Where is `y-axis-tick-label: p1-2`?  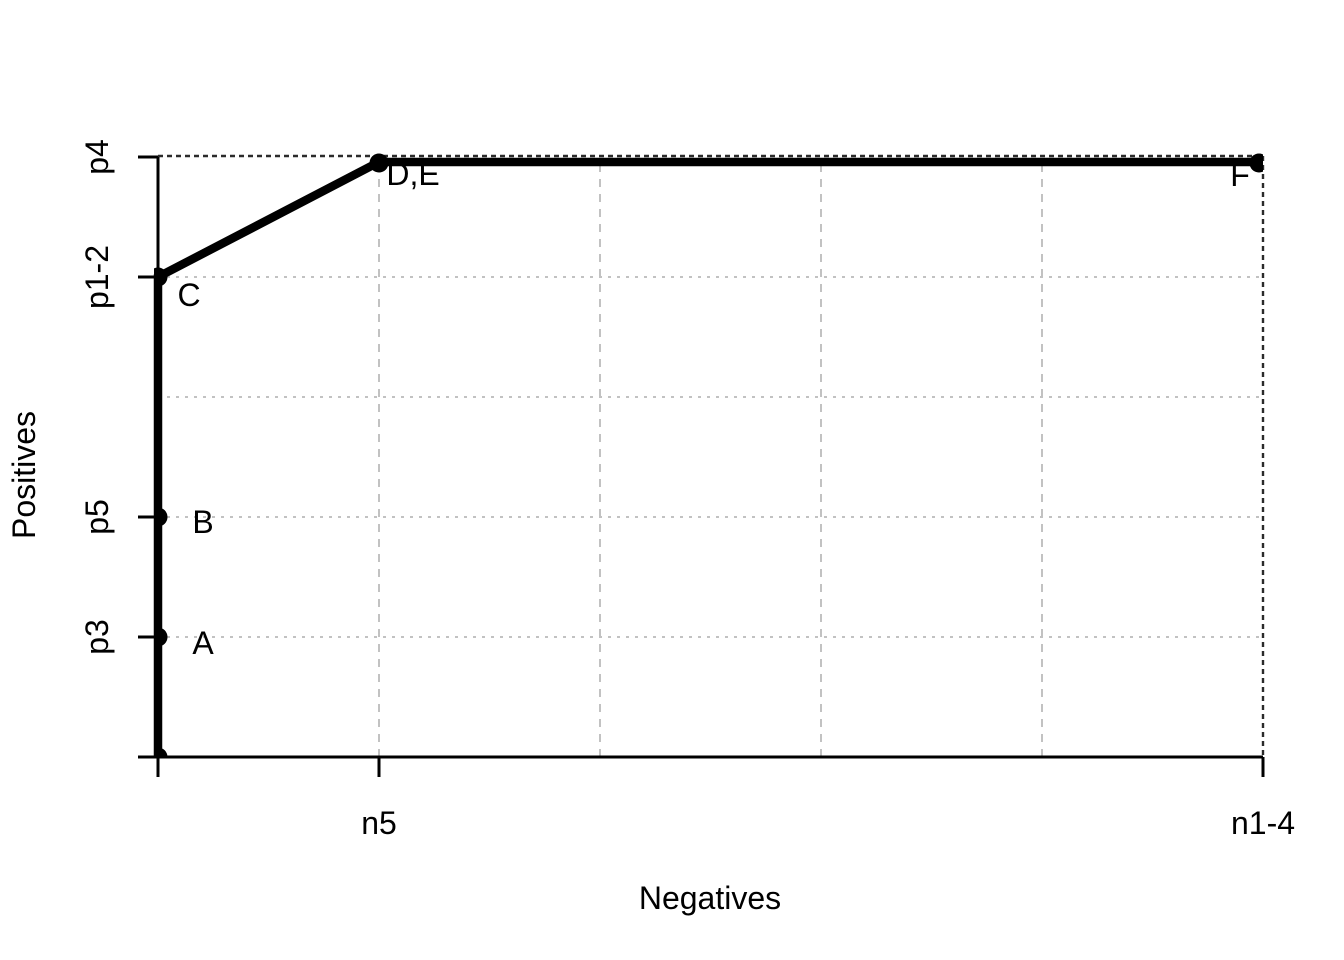 y-axis-tick-label: p1-2 is located at coordinates (97, 277).